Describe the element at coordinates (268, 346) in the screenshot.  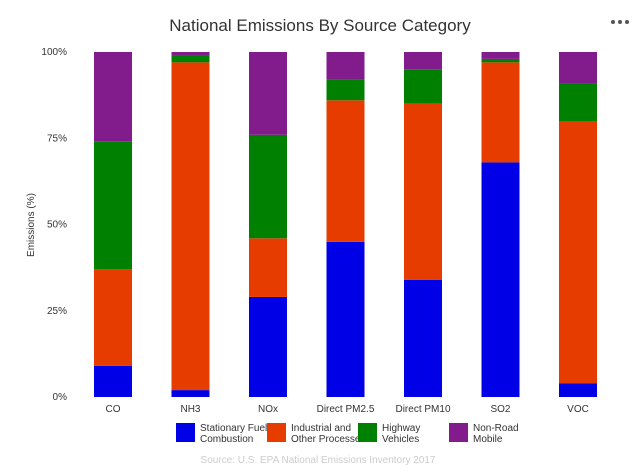
I see `bar-nox-stationary-fuel-combustion` at that location.